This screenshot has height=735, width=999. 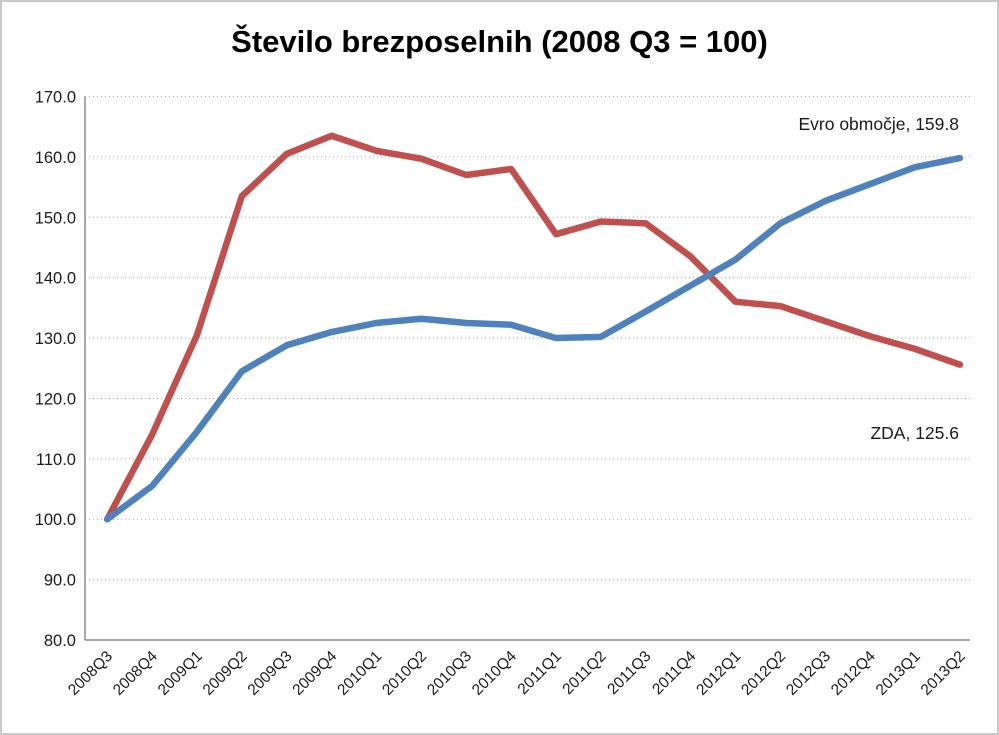 What do you see at coordinates (878, 124) in the screenshot?
I see `series-data-label-eurozone: Evro območje, 159.8` at bounding box center [878, 124].